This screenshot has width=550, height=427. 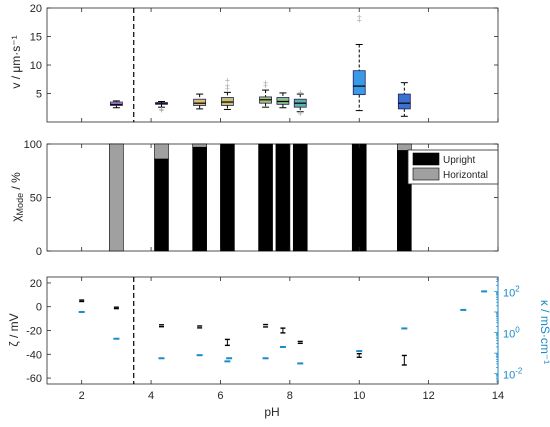 I want to click on velocity-ytick-label: 15, so click(x=36, y=38).